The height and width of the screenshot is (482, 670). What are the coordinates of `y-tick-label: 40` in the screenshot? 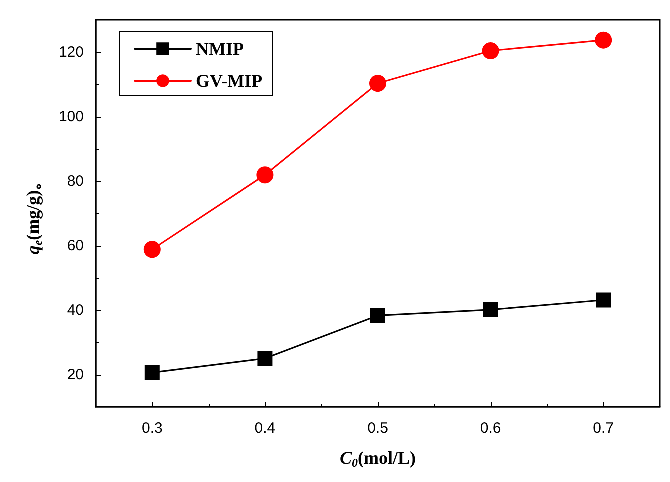 It's located at (75, 310).